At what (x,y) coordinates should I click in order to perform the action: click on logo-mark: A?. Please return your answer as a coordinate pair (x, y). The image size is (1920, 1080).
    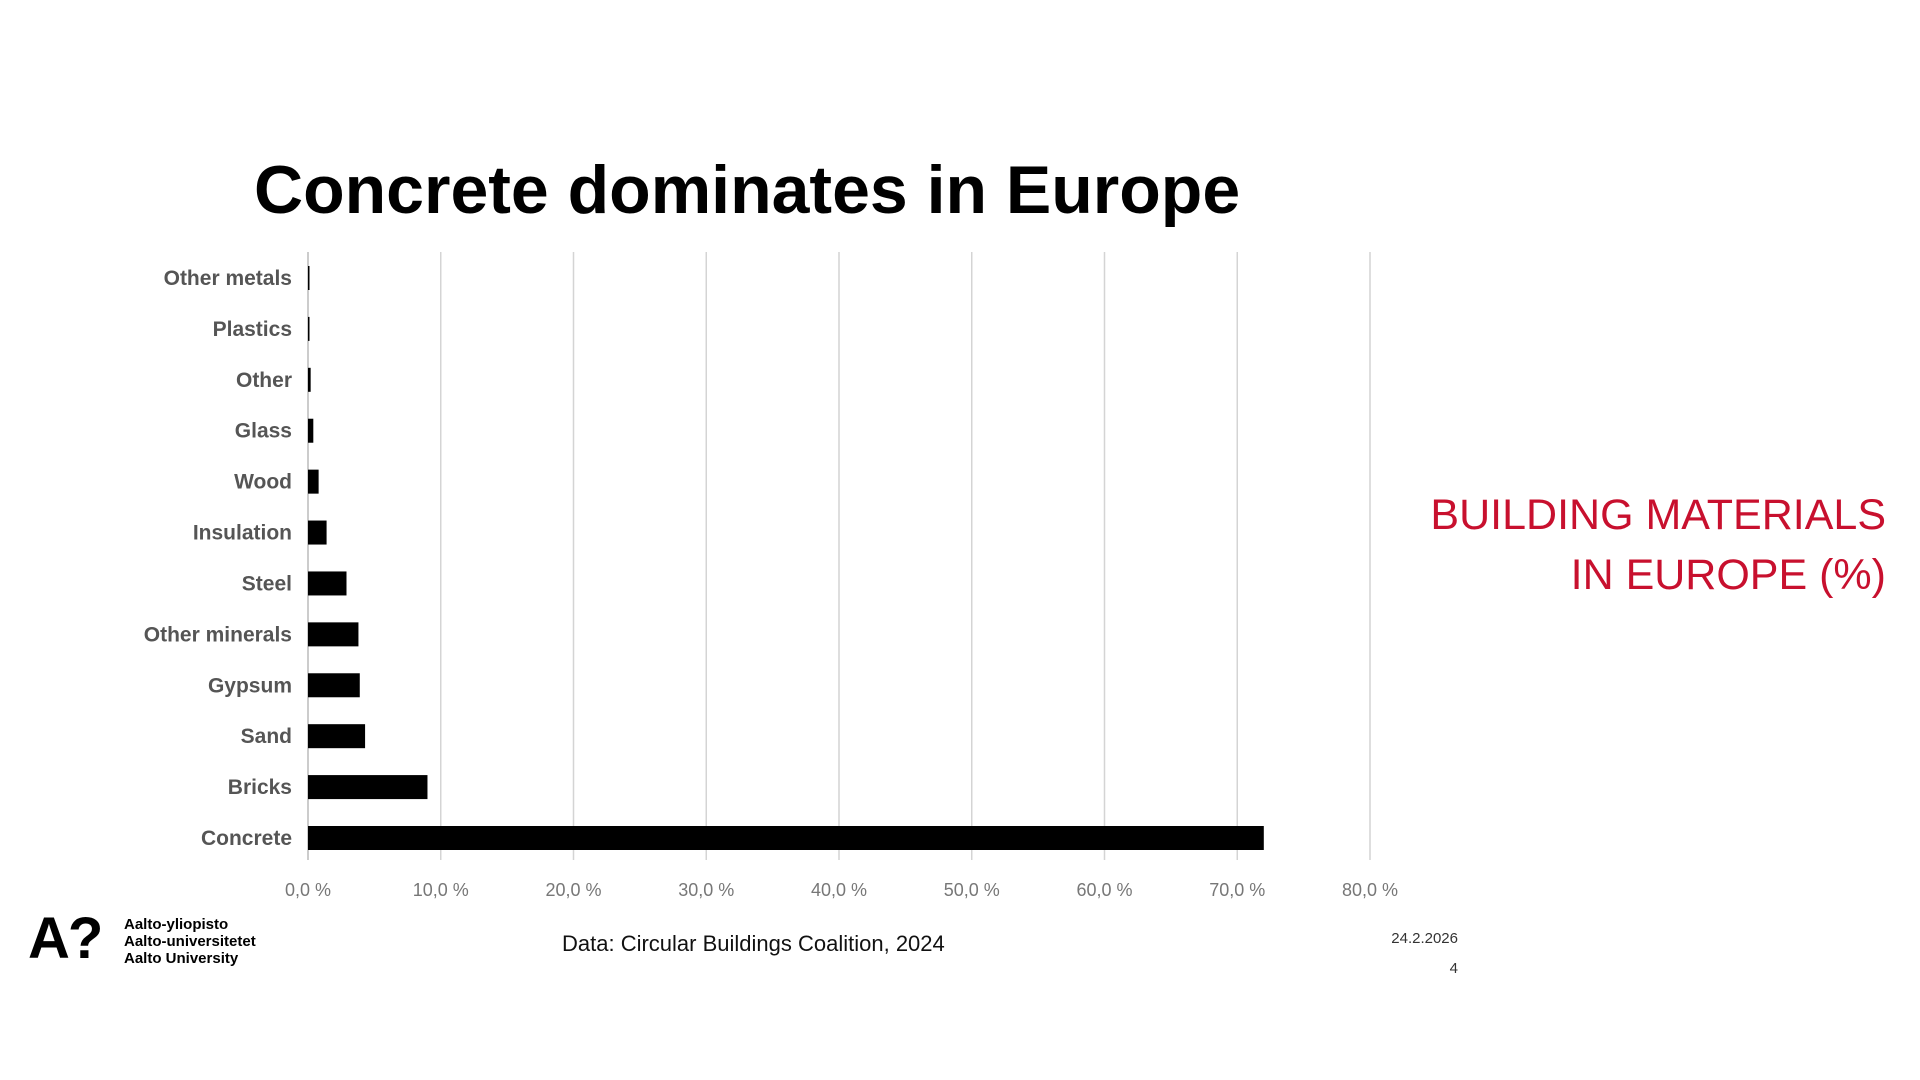
    Looking at the image, I should click on (65, 938).